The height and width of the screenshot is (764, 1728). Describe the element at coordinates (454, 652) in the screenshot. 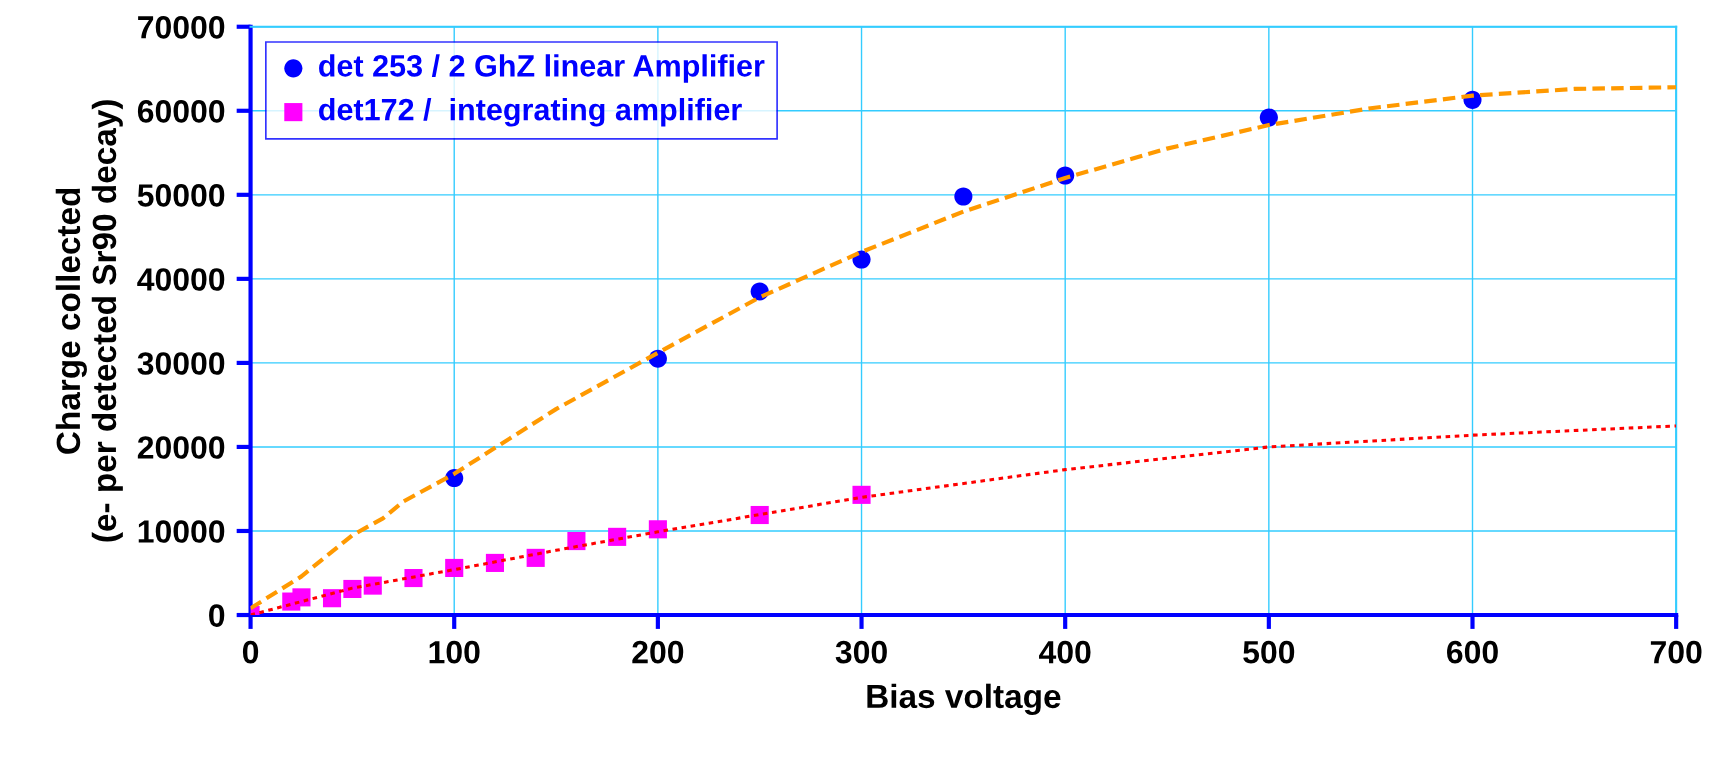

I see `x-tick-label: 100` at that location.